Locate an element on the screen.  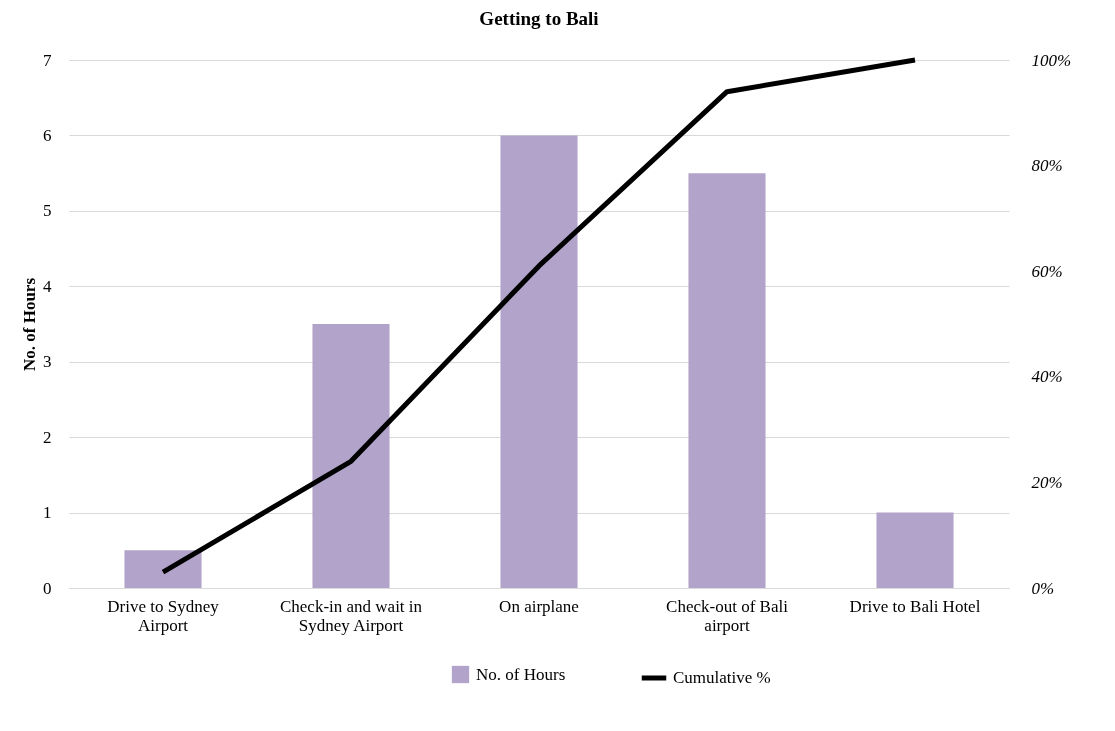
y2-tick-label: 0% is located at coordinates (1043, 588).